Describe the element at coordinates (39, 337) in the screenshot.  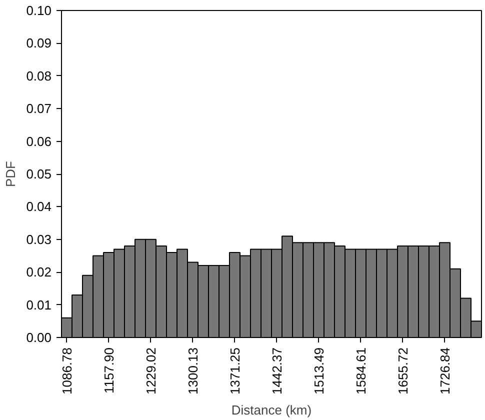
I see `y-tick-label: 0.00` at that location.